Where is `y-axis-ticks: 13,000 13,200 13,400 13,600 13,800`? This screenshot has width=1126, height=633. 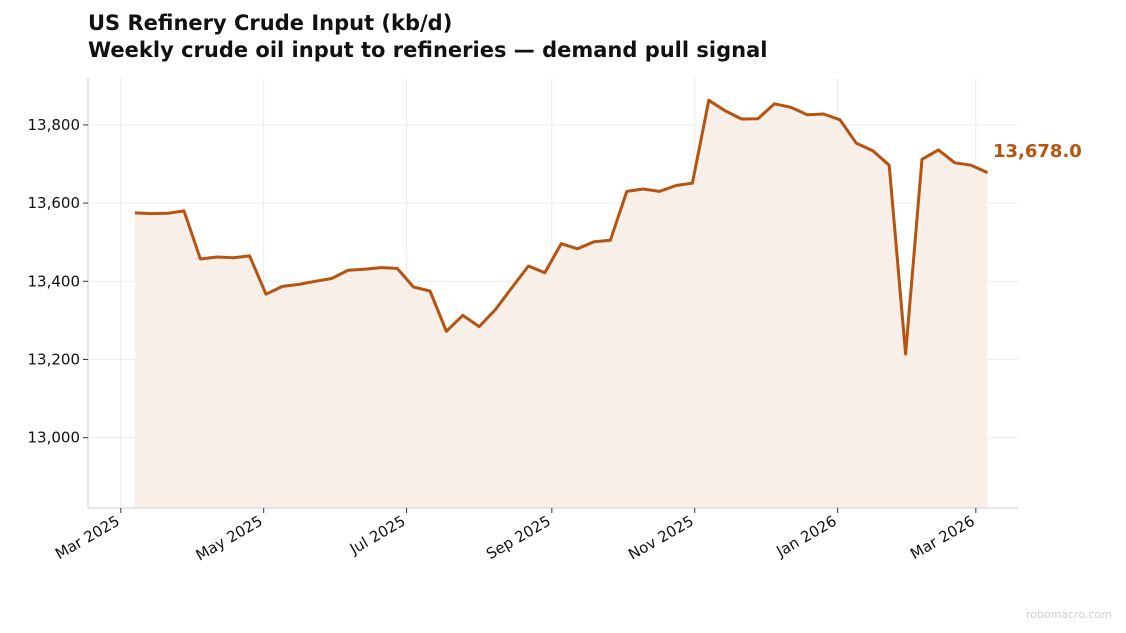 y-axis-ticks: 13,000 13,200 13,400 13,600 13,800 is located at coordinates (58, 281).